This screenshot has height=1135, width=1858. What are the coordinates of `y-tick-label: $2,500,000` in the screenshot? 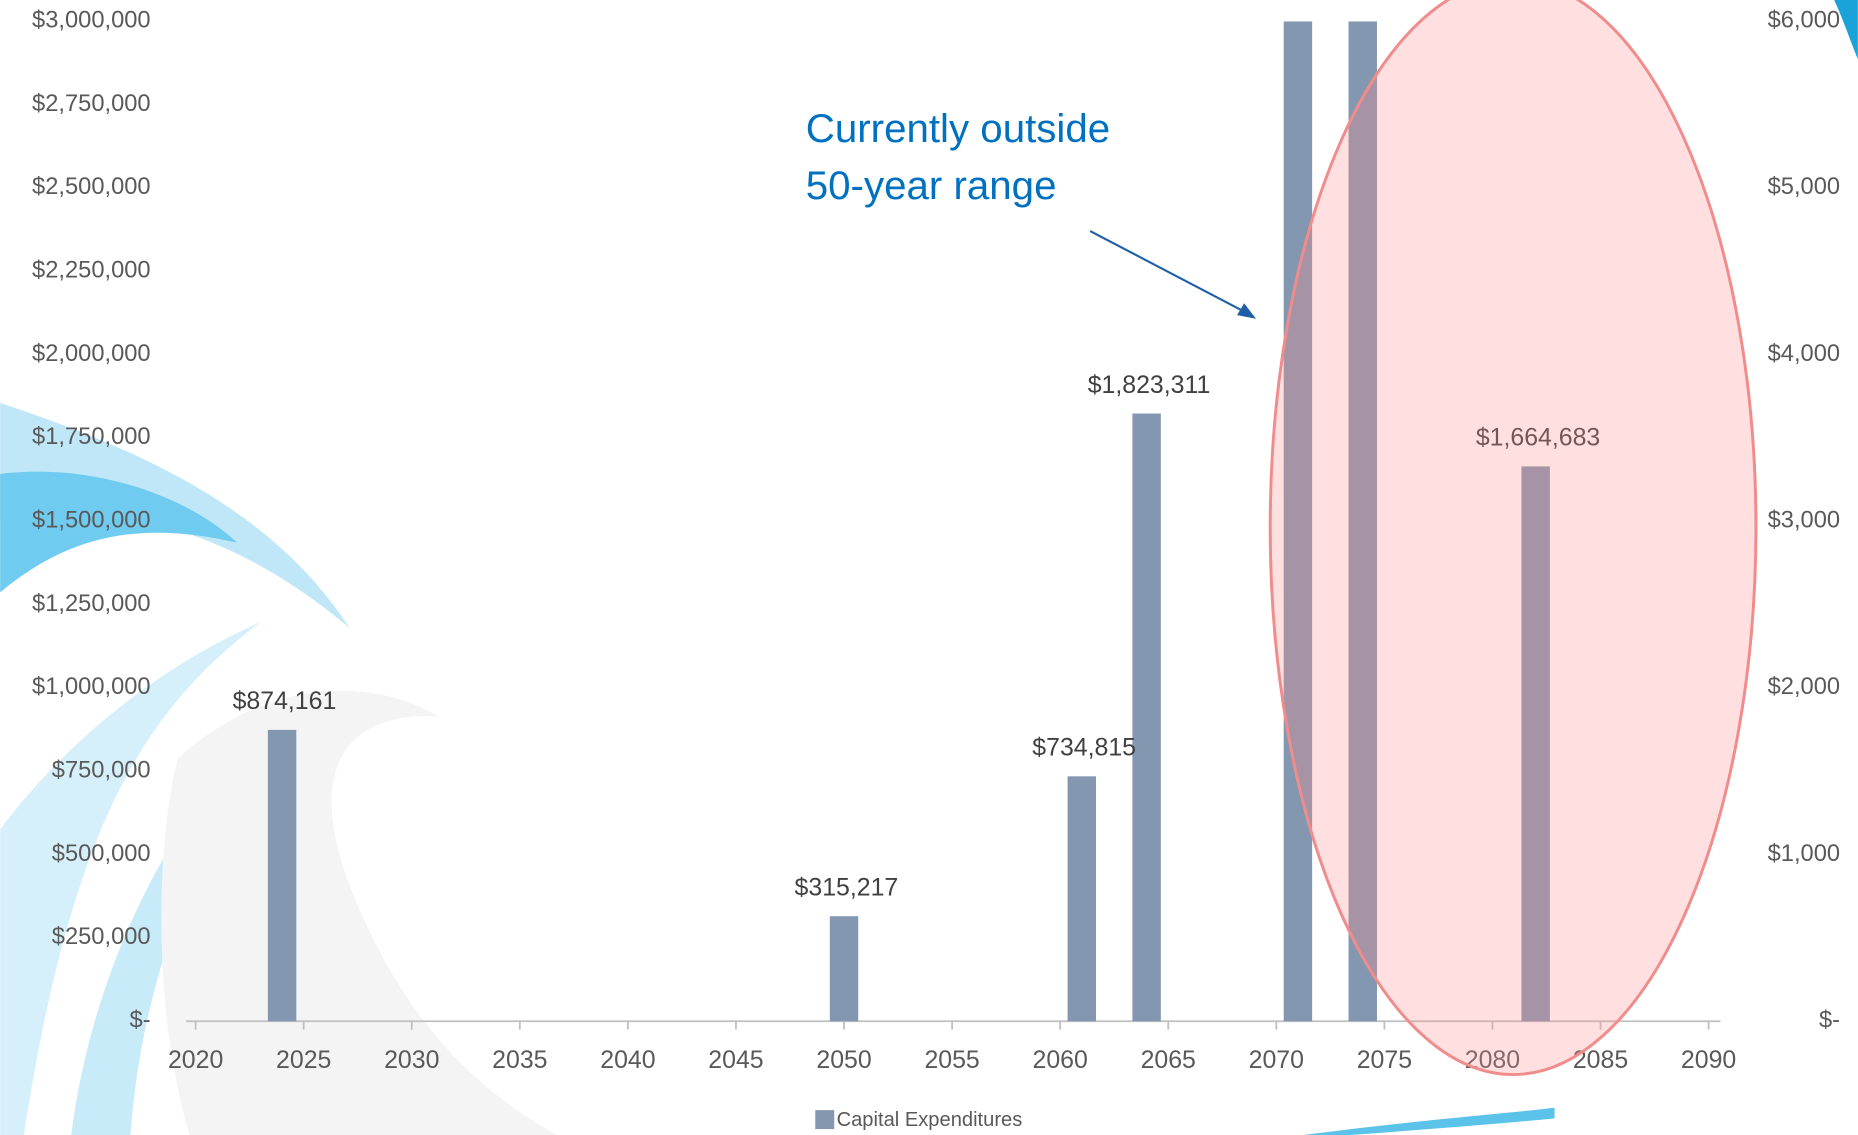 It's located at (91, 187).